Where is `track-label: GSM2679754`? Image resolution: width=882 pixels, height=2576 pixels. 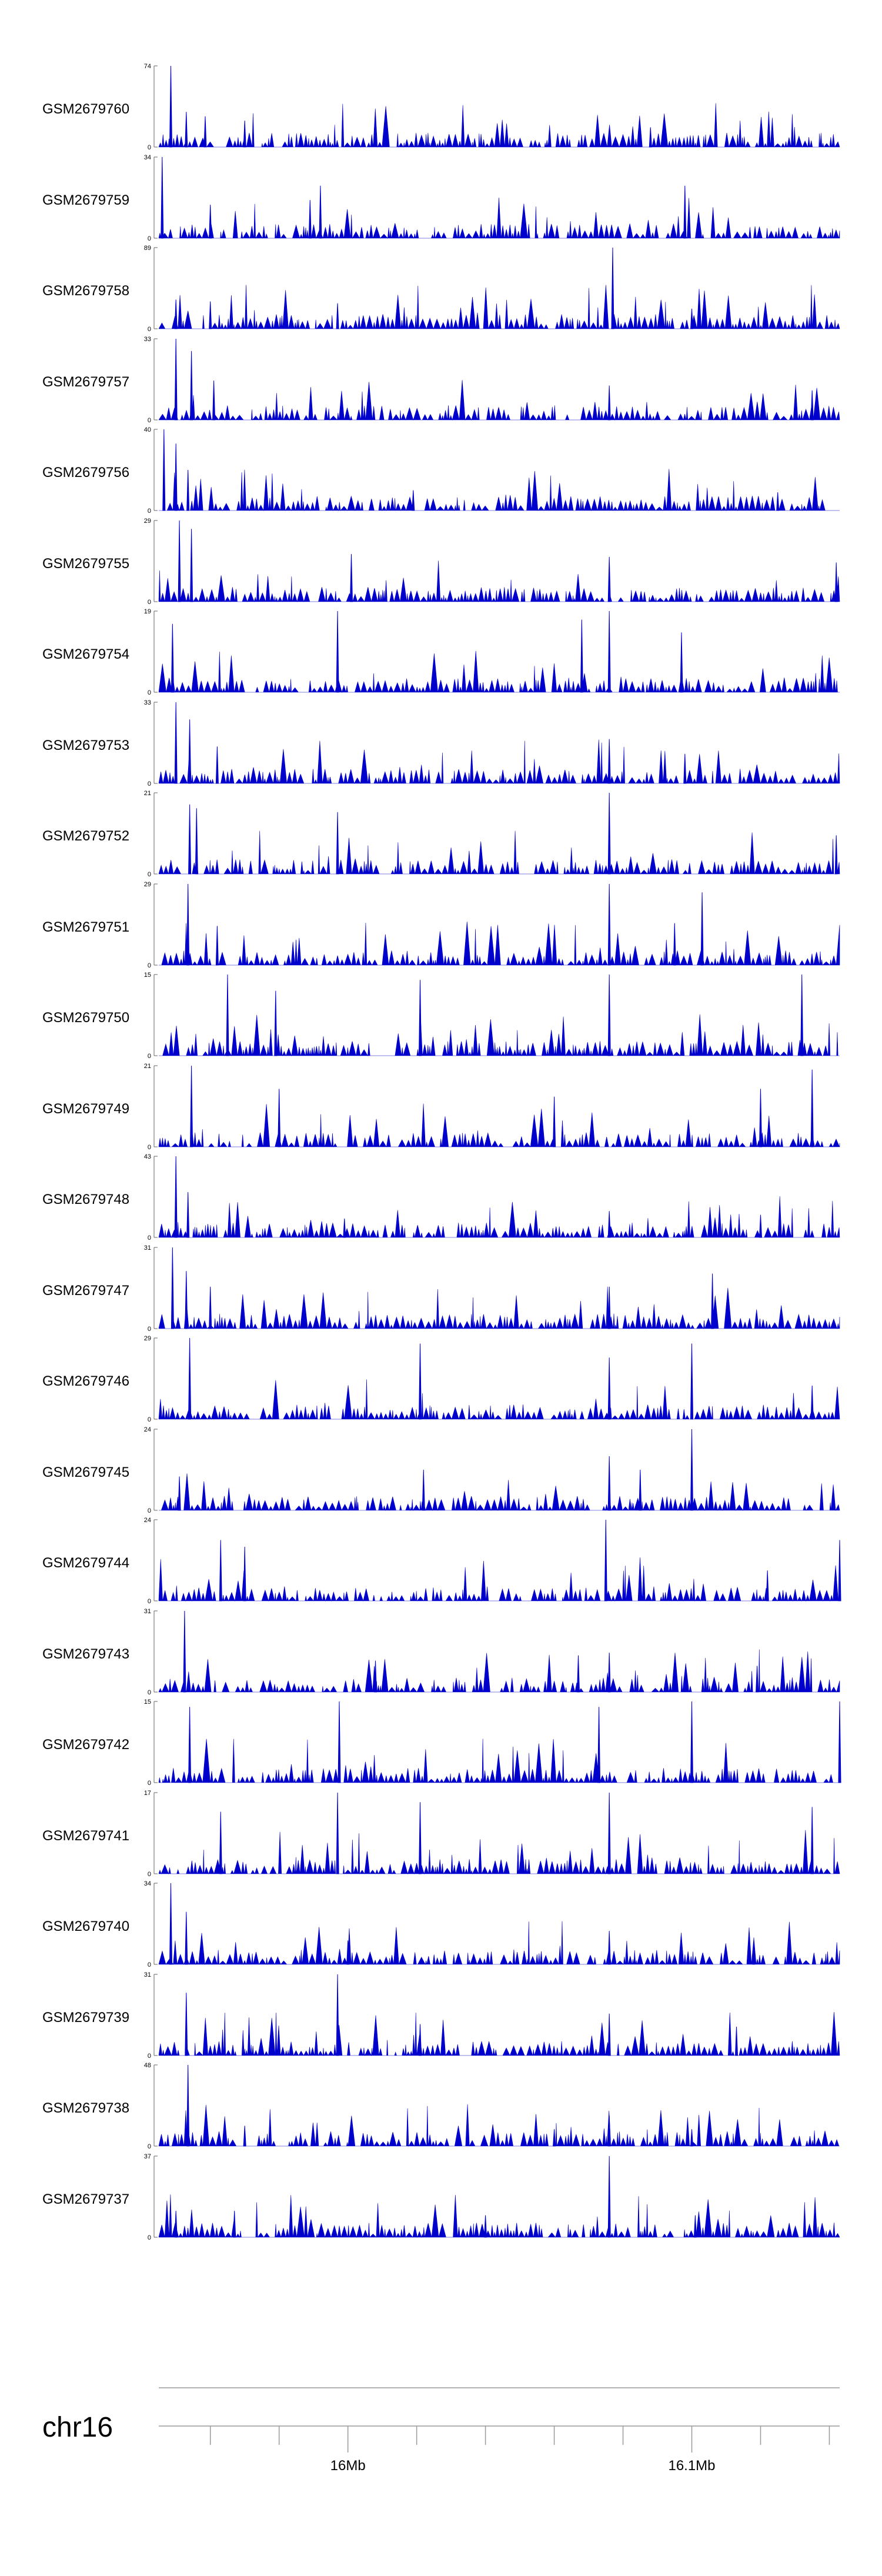
track-label: GSM2679754 is located at coordinates (86, 654).